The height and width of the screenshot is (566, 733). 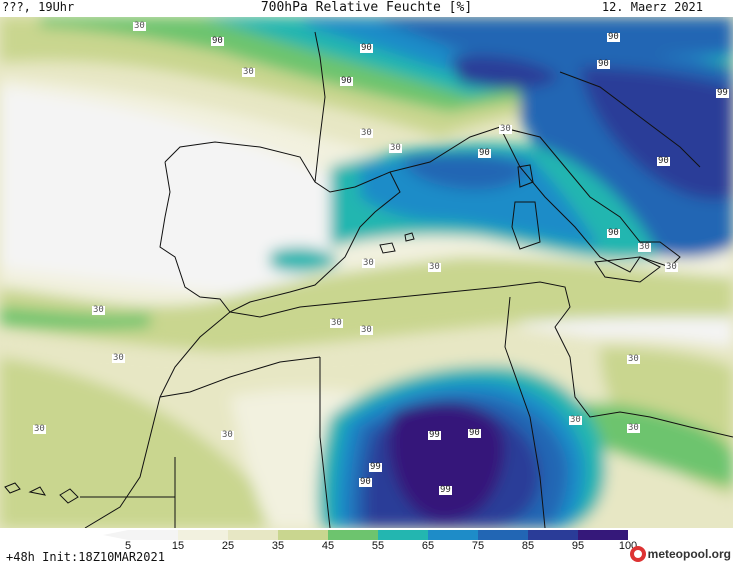 What do you see at coordinates (228, 546) in the screenshot?
I see `colorbar-tick-label: 25` at bounding box center [228, 546].